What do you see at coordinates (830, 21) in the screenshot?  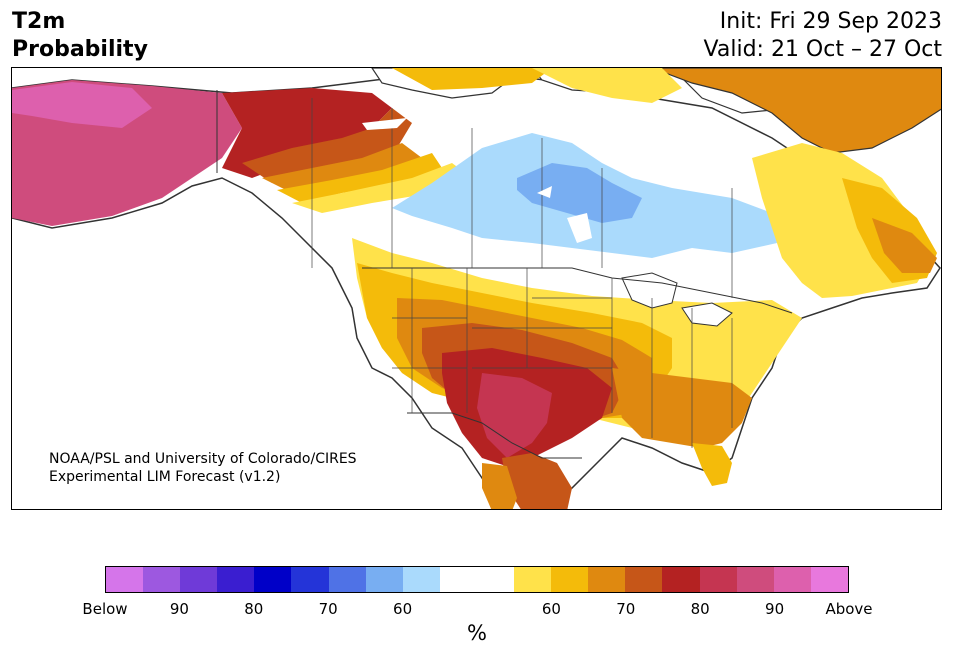 I see `init-date: Init: Fri 29 Sep 2023` at bounding box center [830, 21].